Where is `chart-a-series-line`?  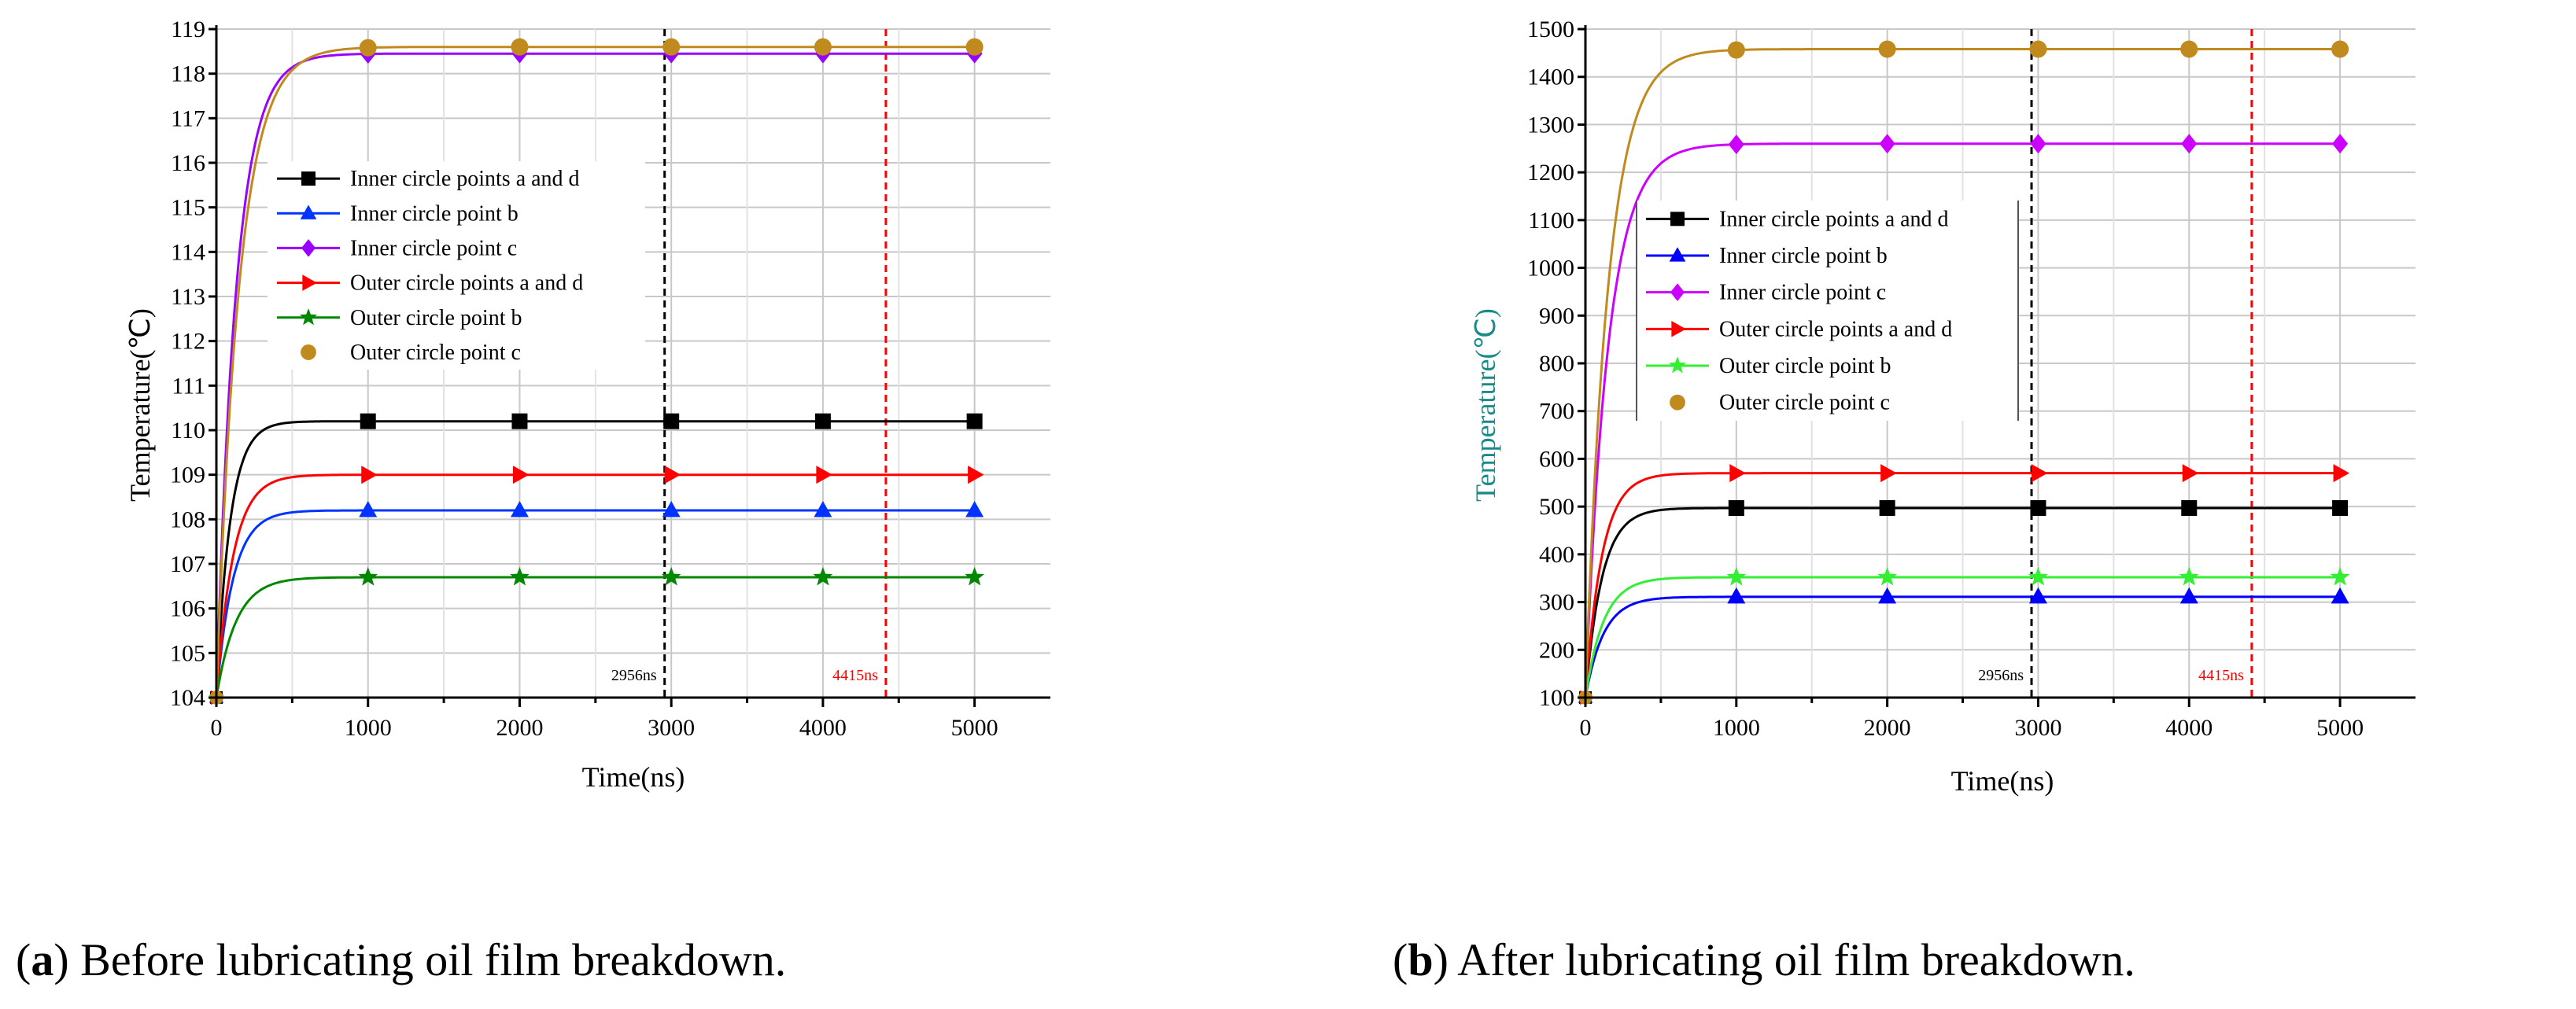 chart-a-series-line is located at coordinates (595, 585).